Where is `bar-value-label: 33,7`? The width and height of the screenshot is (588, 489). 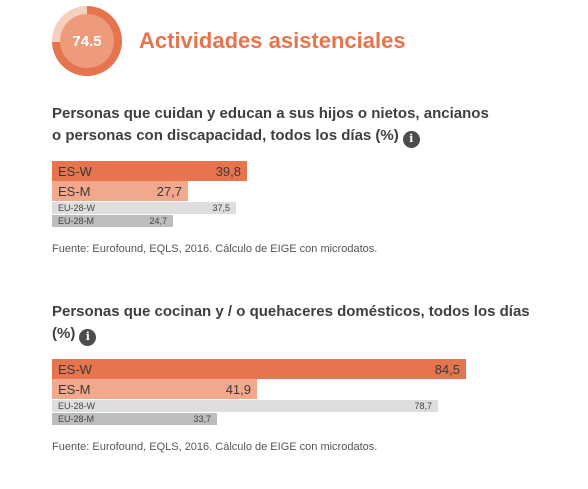
bar-value-label: 33,7 is located at coordinates (202, 419).